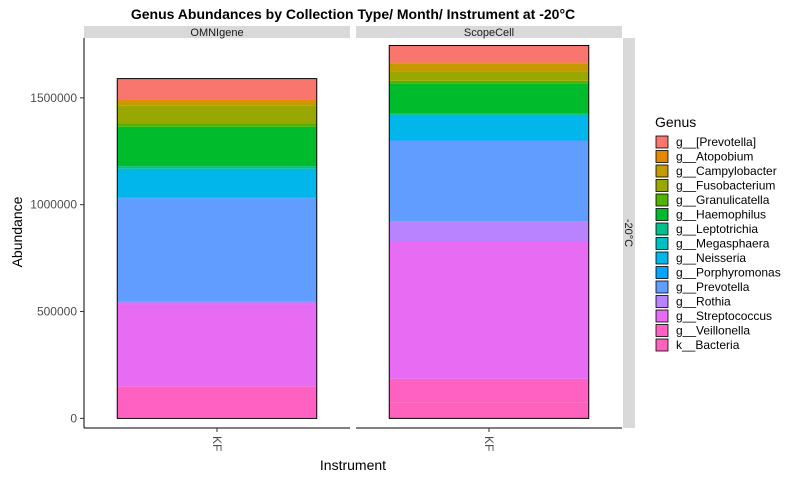  Describe the element at coordinates (675, 122) in the screenshot. I see `legend-title: Genus` at that location.